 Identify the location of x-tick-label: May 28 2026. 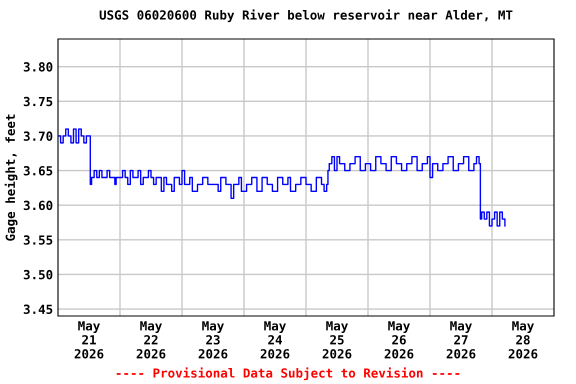
(523, 340).